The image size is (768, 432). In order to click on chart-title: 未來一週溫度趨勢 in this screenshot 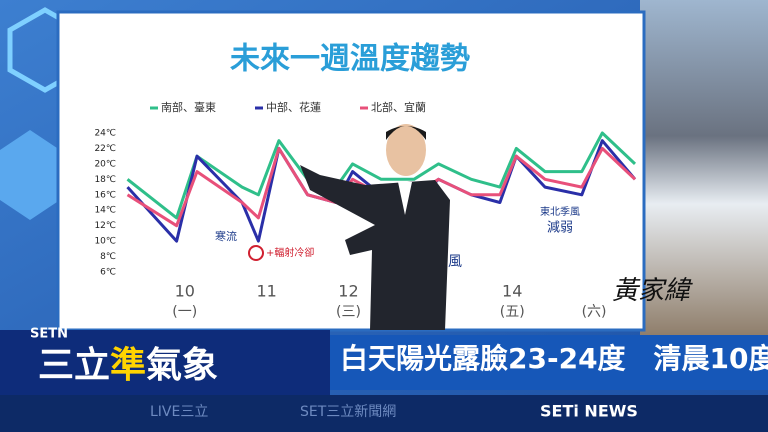, I will do `click(350, 59)`.